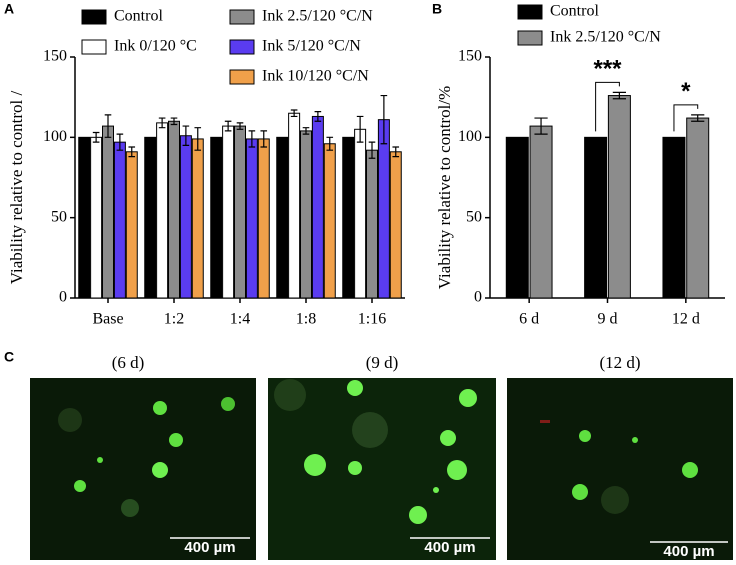  I want to click on y-axis-label: Viability relative to control/%, so click(444, 187).